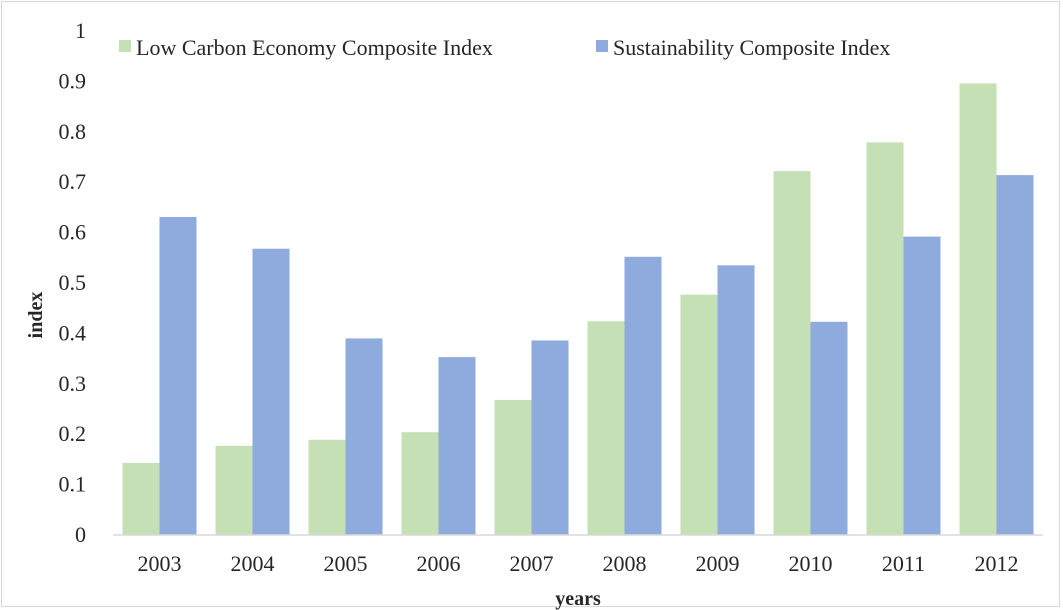 The height and width of the screenshot is (610, 1063). Describe the element at coordinates (73, 433) in the screenshot. I see `y-tick-label: 0.2` at that location.